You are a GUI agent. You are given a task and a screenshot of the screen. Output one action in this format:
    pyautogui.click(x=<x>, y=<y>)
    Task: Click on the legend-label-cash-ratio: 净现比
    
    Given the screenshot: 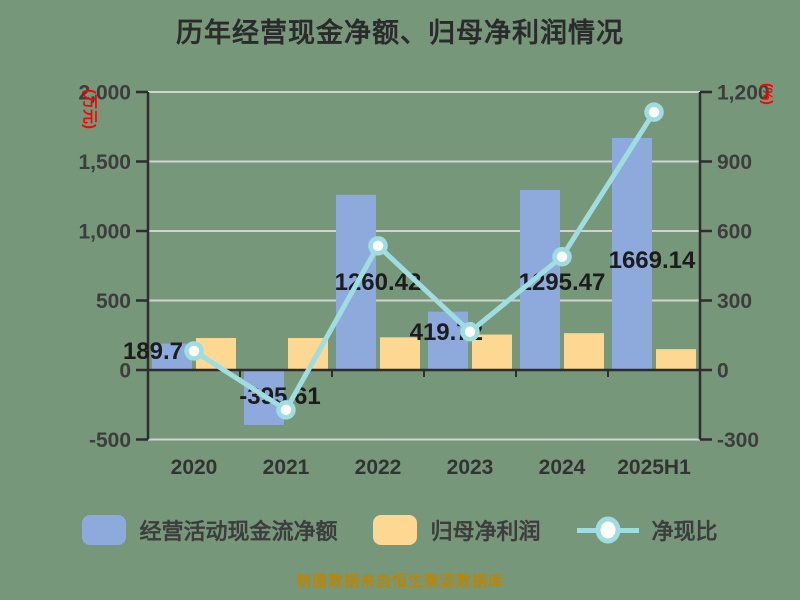 What is the action you would take?
    pyautogui.click(x=684, y=531)
    